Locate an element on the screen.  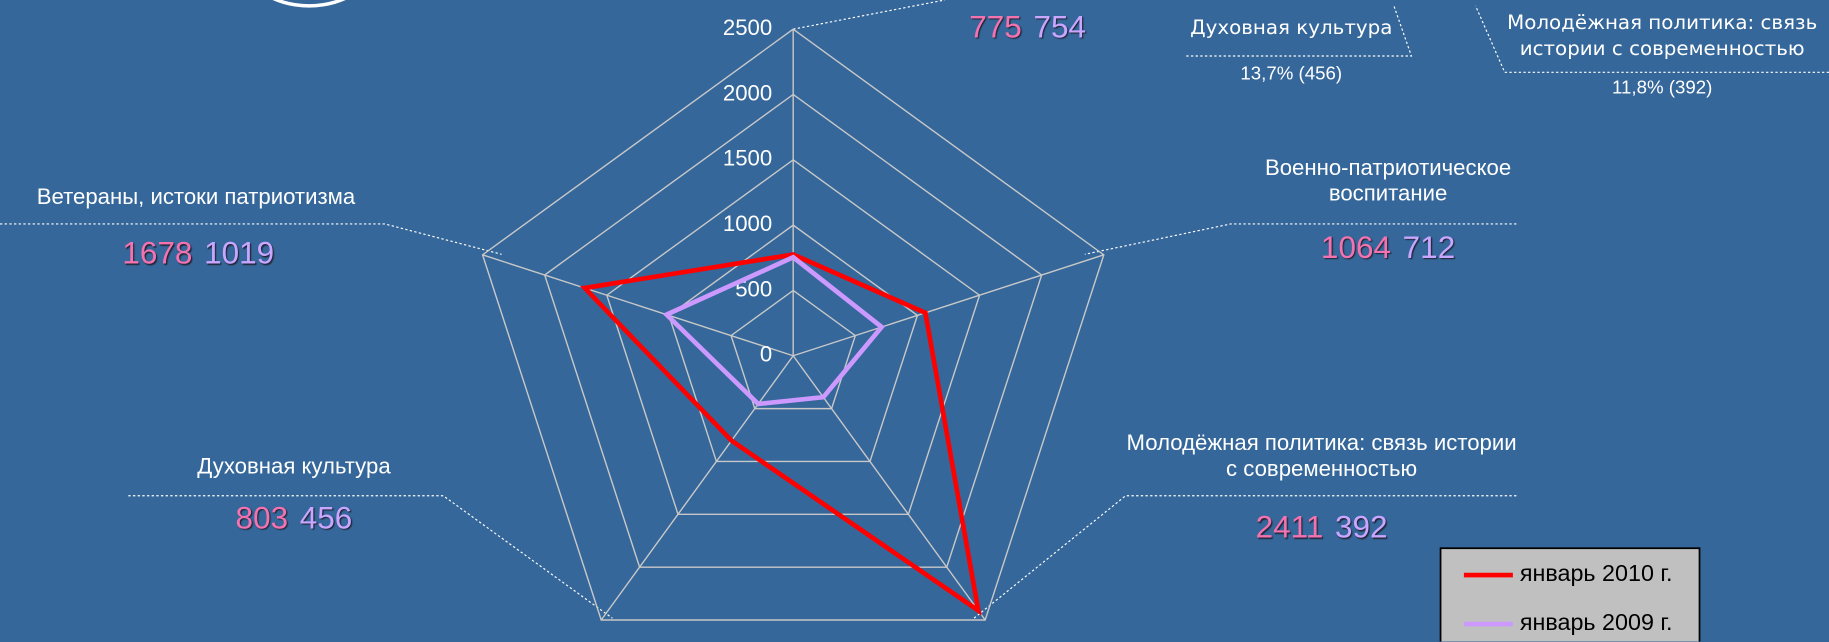
category-label: Духовная культура is located at coordinates (294, 467).